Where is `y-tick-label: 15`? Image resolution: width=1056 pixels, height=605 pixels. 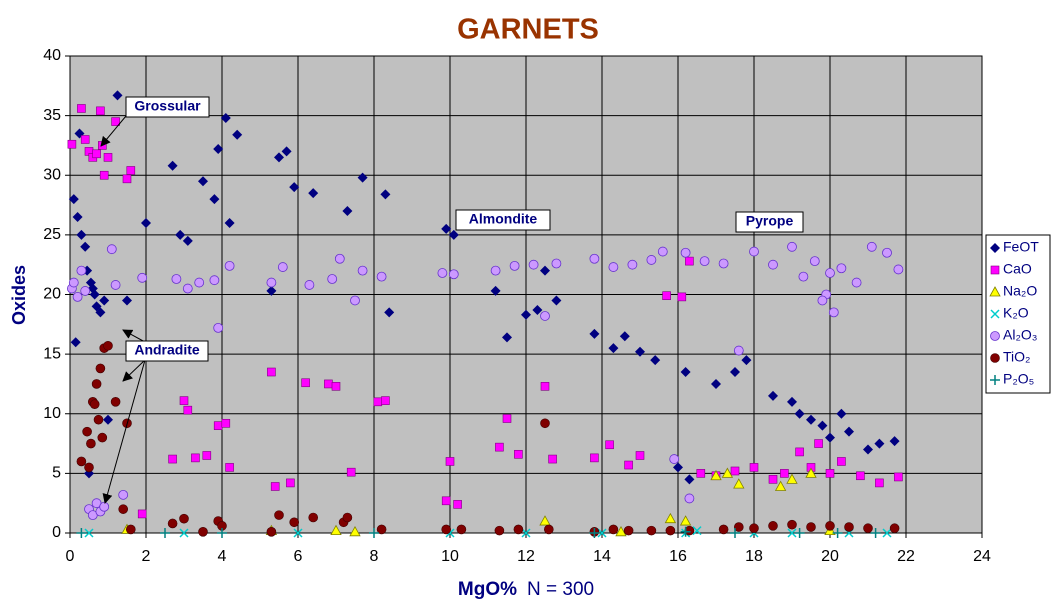 y-tick-label: 15 is located at coordinates (52, 353).